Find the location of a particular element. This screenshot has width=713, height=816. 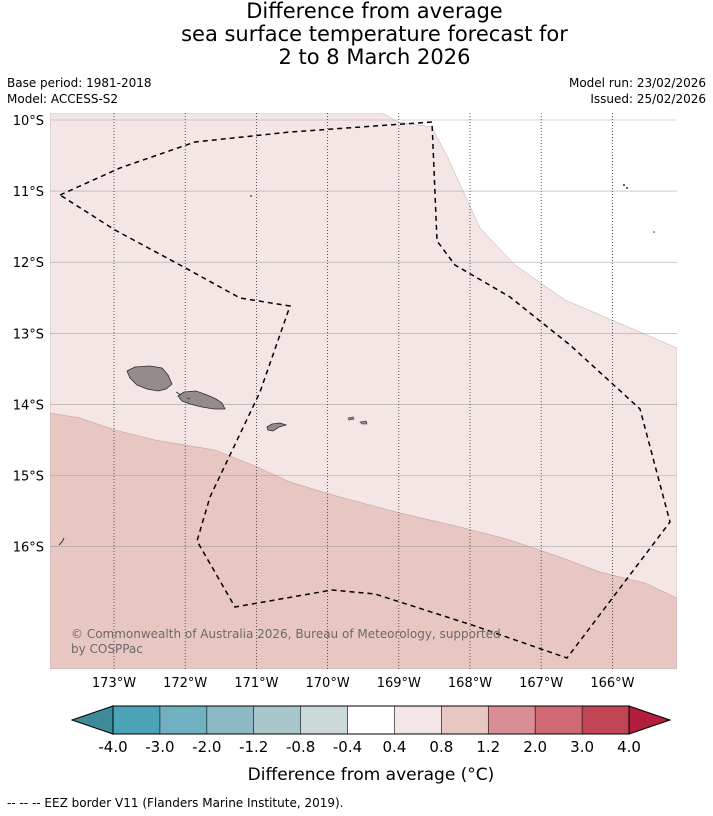

model-name: Model: ACCESS-S2 is located at coordinates (63, 99).